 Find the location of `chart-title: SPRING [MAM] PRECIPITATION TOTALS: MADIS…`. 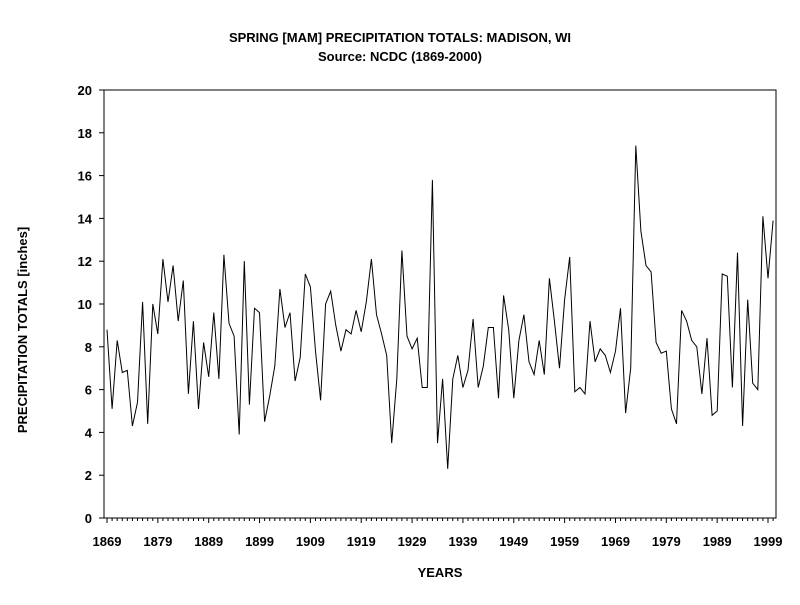

chart-title: SPRING [MAM] PRECIPITATION TOTALS: MADIS… is located at coordinates (400, 37).